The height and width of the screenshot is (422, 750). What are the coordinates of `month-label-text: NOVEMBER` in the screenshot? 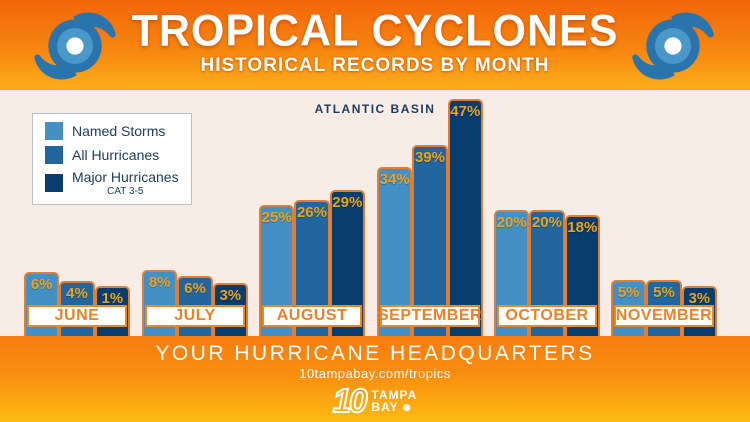 It's located at (664, 315).